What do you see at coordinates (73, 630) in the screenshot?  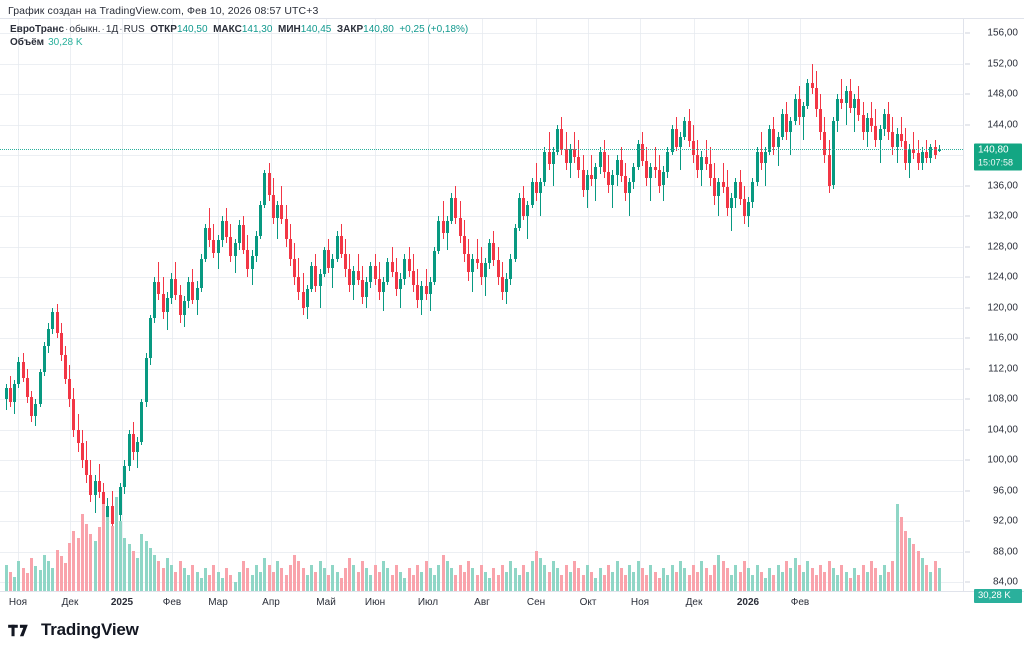 I see `tradingview-logo: TradingView` at bounding box center [73, 630].